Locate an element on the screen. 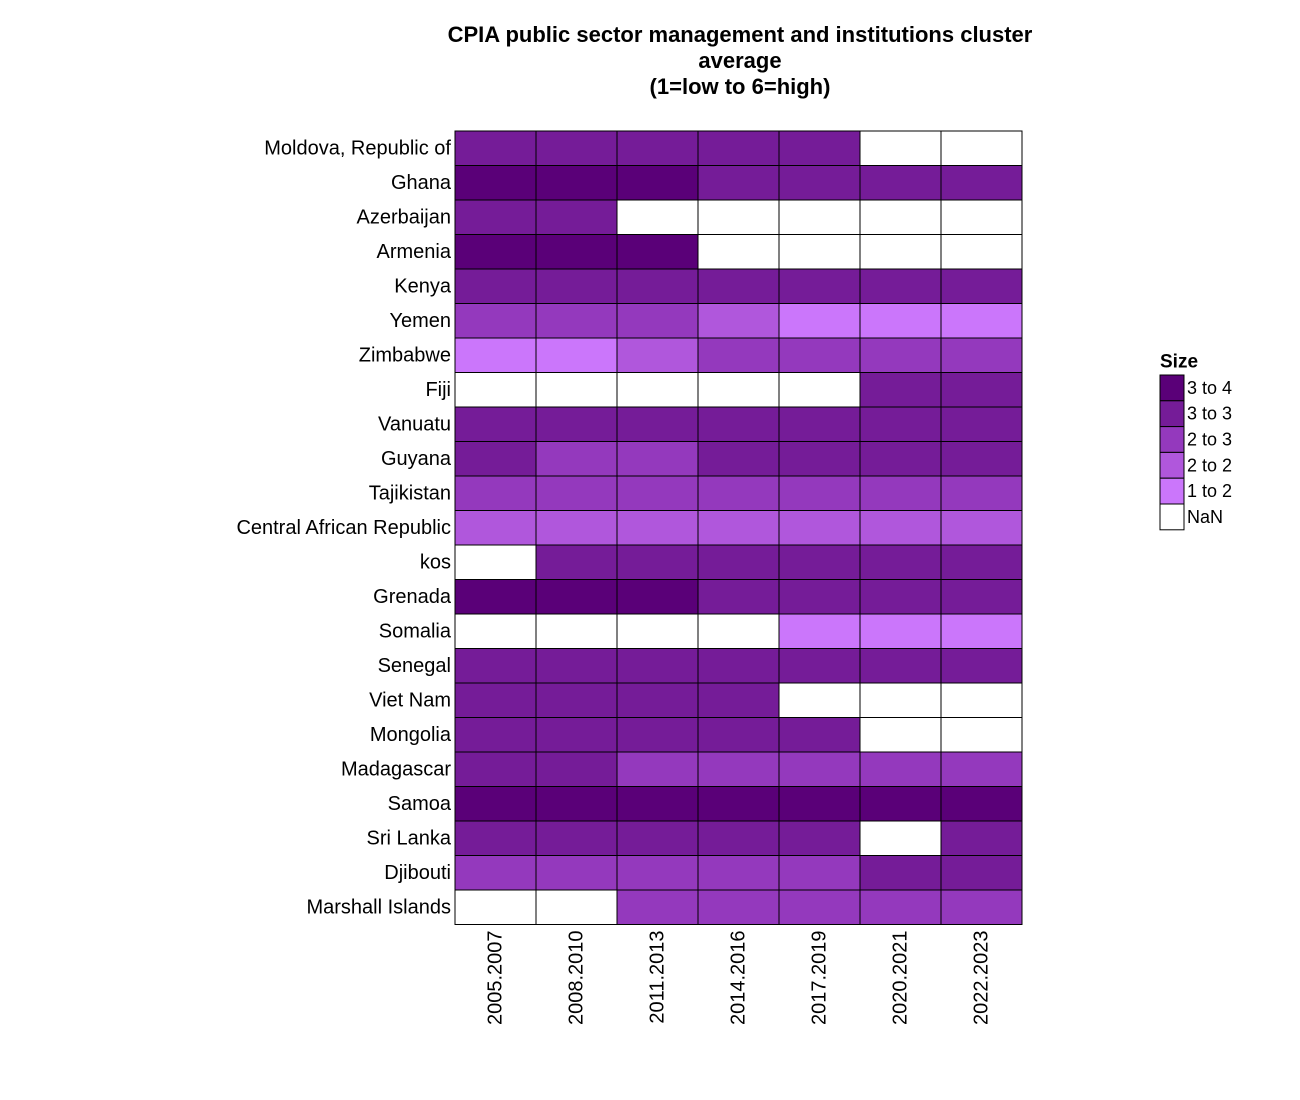 Image resolution: width=1300 pixels, height=1100 pixels. row-label: Fiji is located at coordinates (438, 390).